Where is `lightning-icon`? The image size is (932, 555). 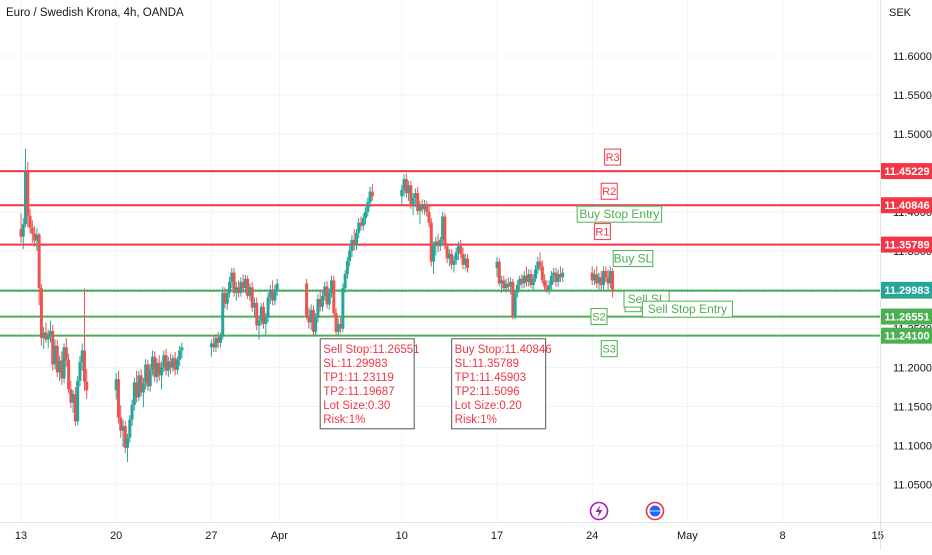 lightning-icon is located at coordinates (599, 511).